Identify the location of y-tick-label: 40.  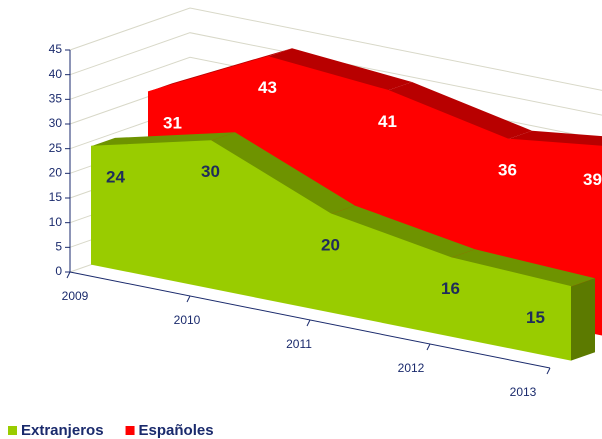
(56, 74).